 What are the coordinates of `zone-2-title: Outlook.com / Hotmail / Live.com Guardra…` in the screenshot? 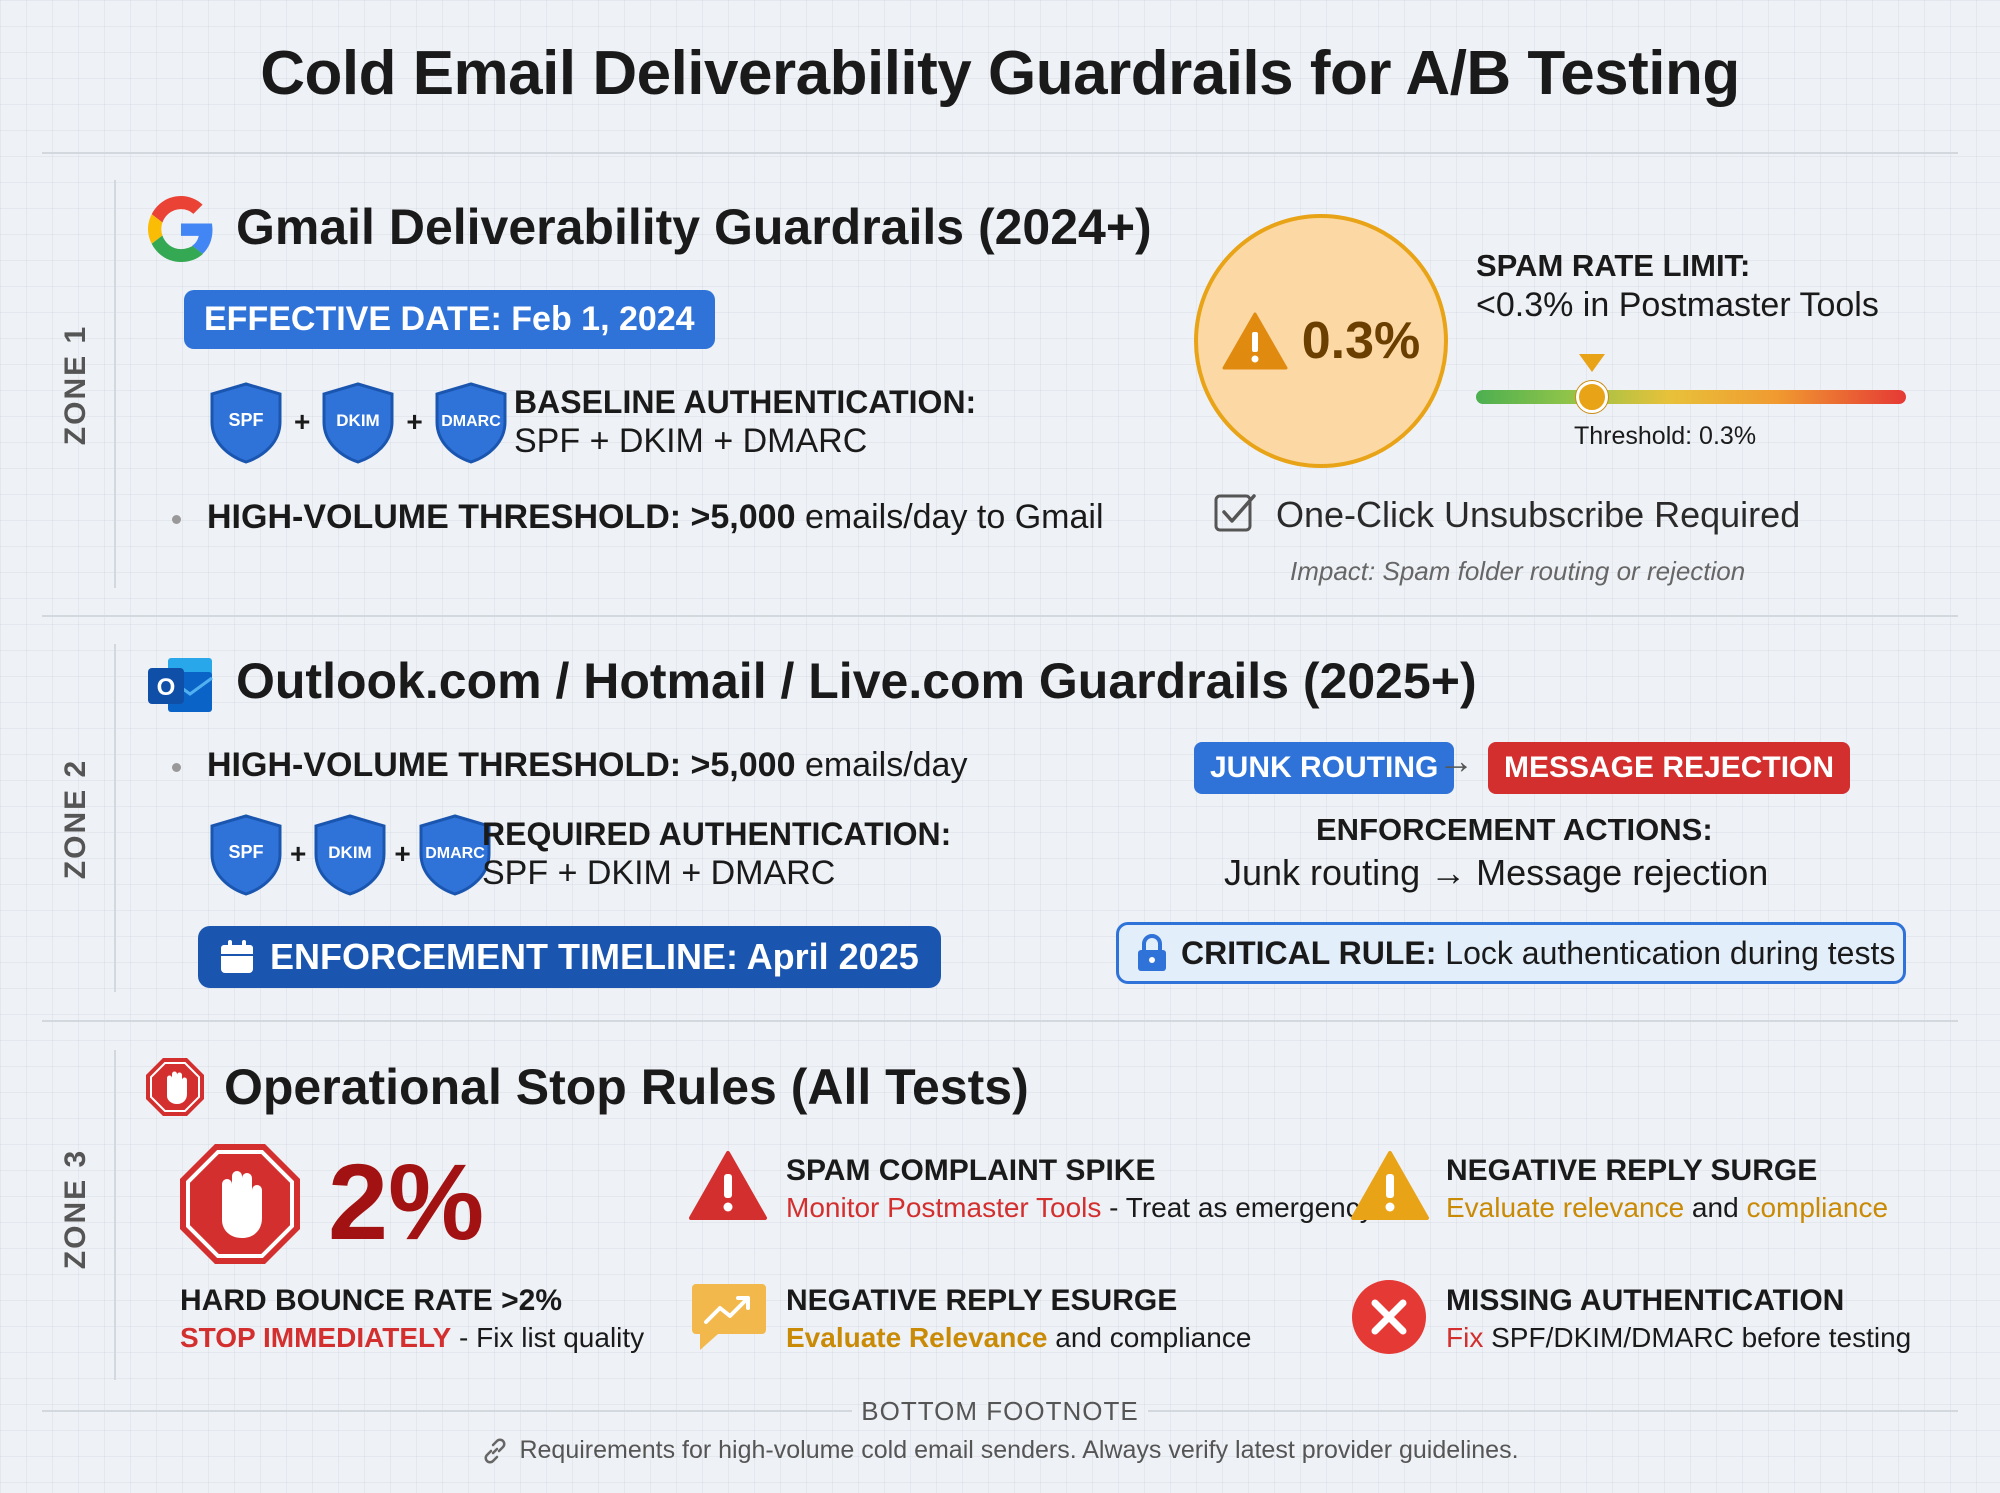 It's located at (856, 681).